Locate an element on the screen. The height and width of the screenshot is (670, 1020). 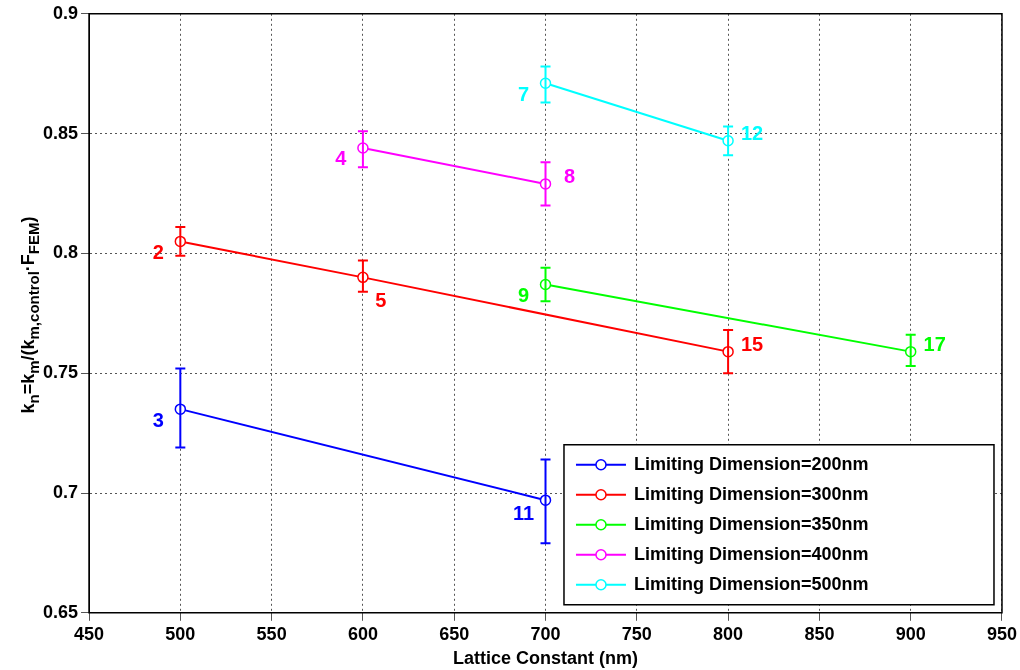
x-tick-label: 750 is located at coordinates (636, 633).